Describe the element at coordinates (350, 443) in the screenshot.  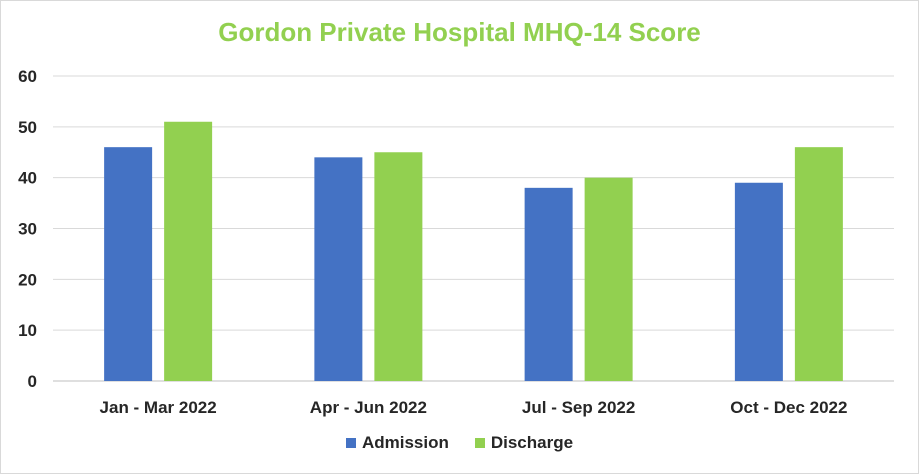
I see `legend-swatch-admission` at that location.